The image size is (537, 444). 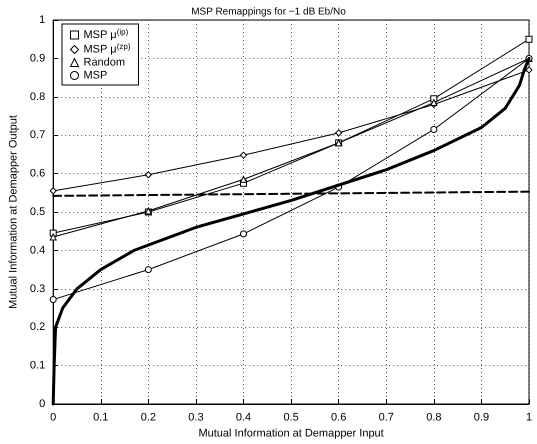 What do you see at coordinates (338, 418) in the screenshot?
I see `x-tick-label: 0.6` at bounding box center [338, 418].